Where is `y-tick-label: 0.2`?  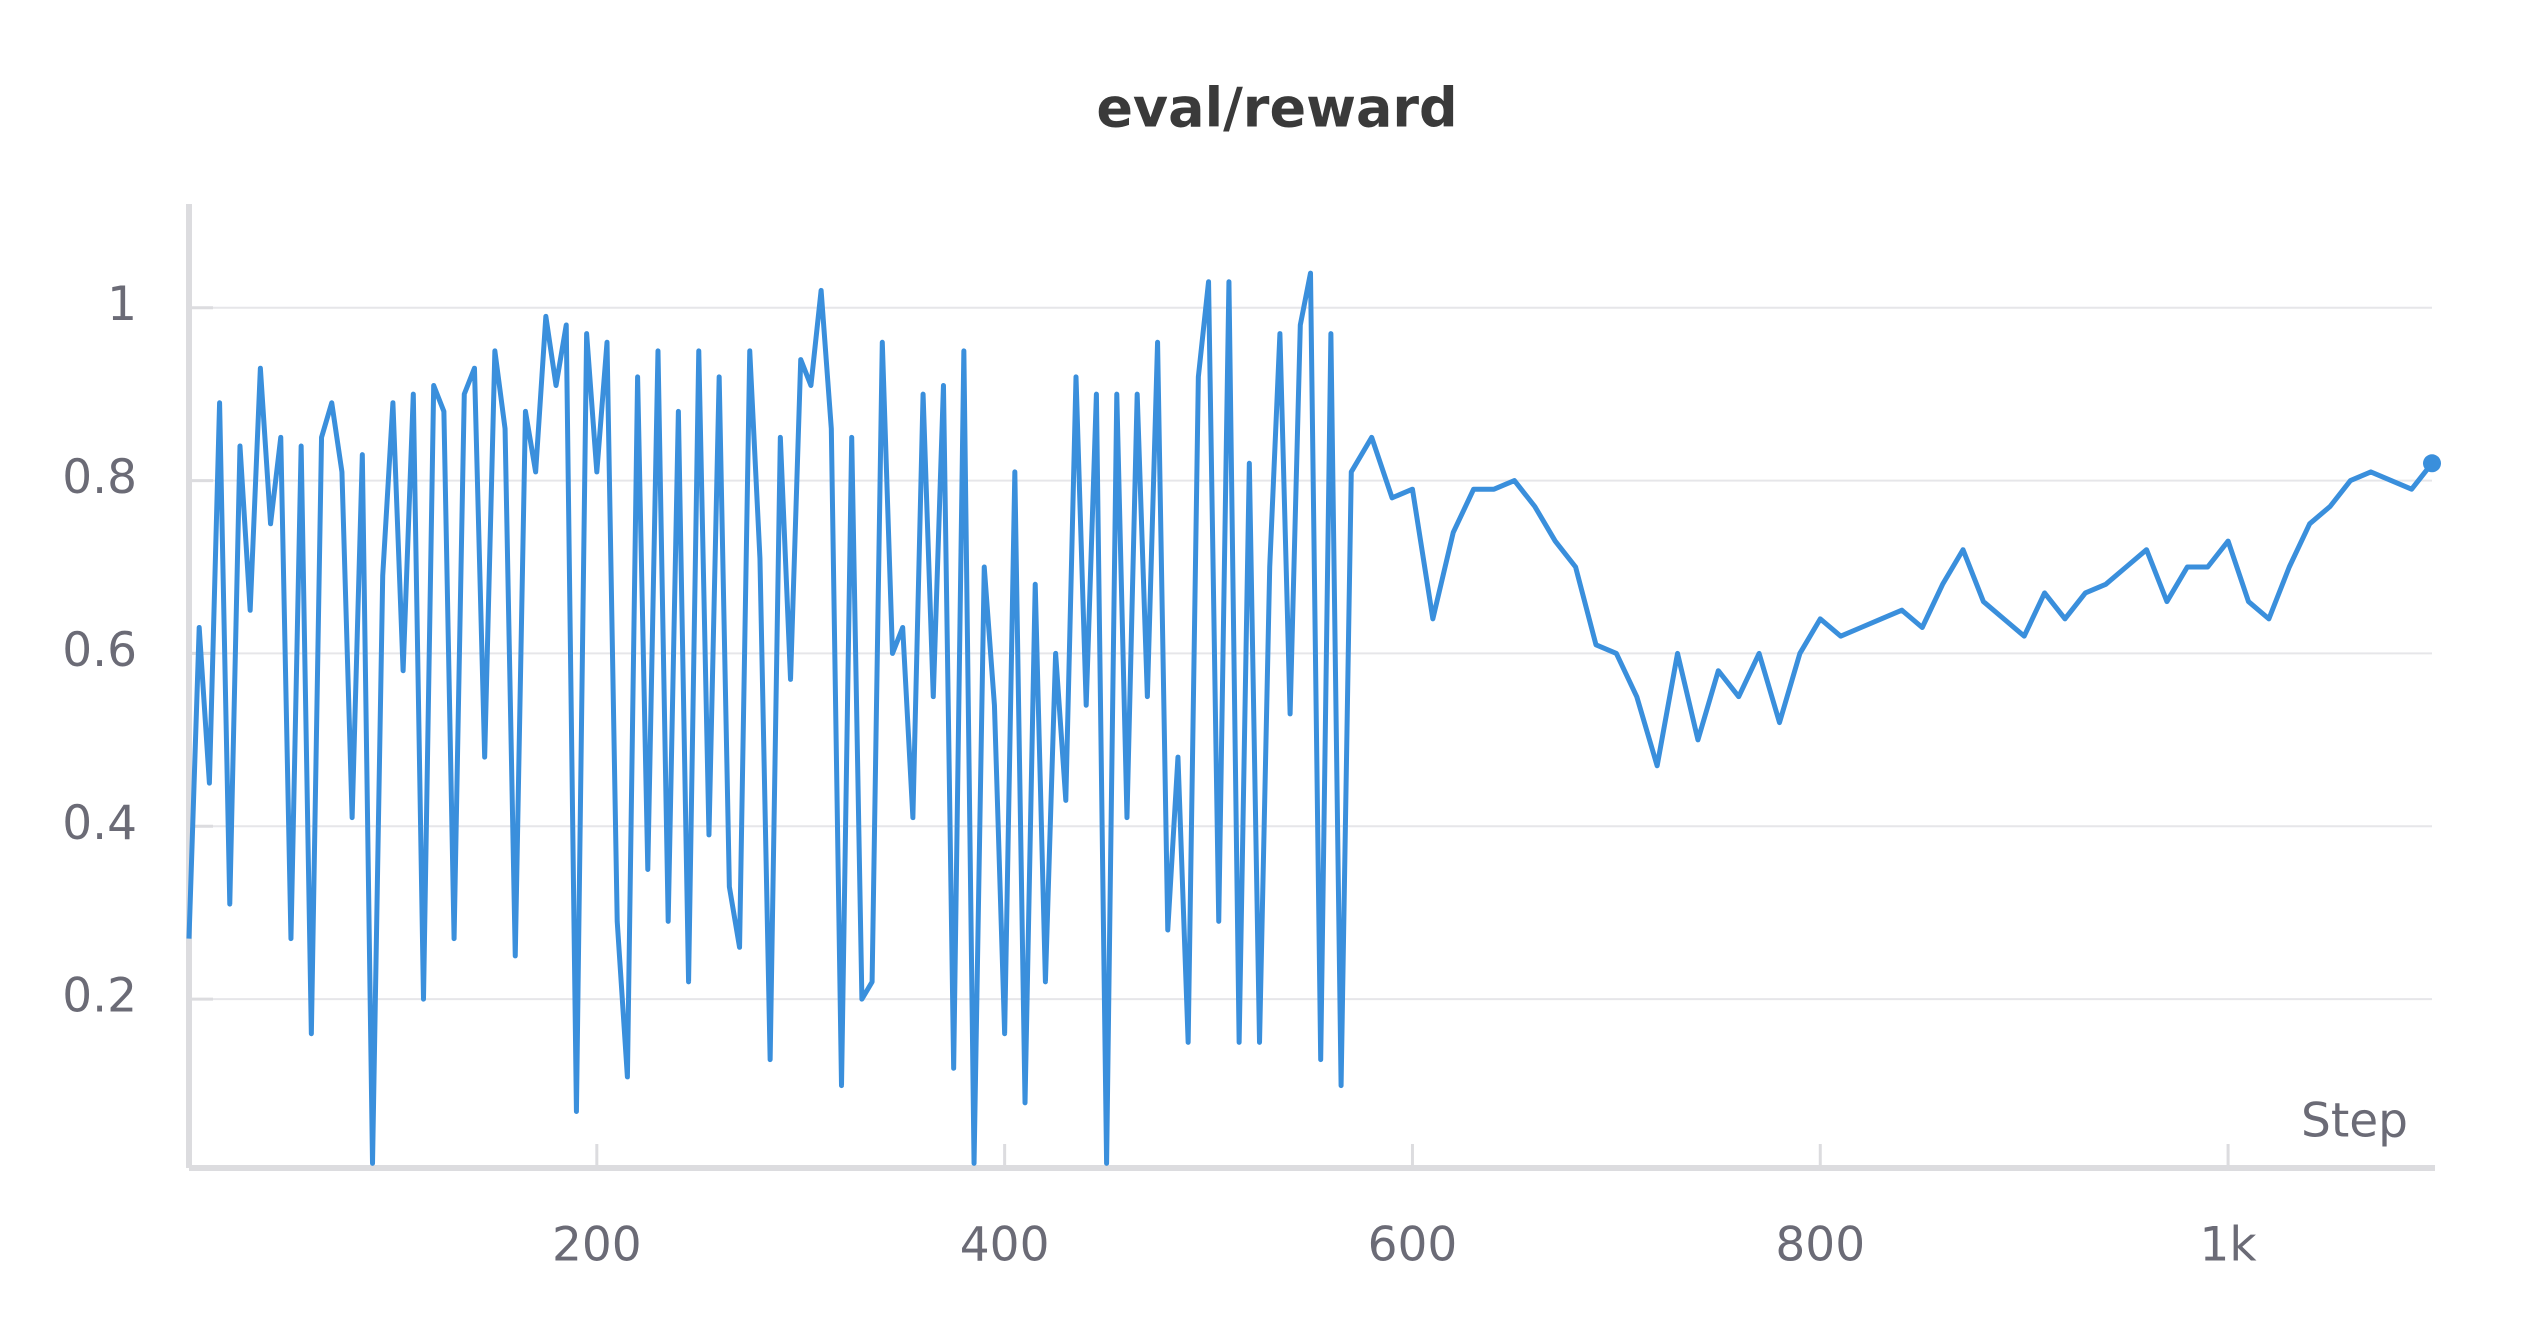 y-tick-label: 0.2 is located at coordinates (99, 996).